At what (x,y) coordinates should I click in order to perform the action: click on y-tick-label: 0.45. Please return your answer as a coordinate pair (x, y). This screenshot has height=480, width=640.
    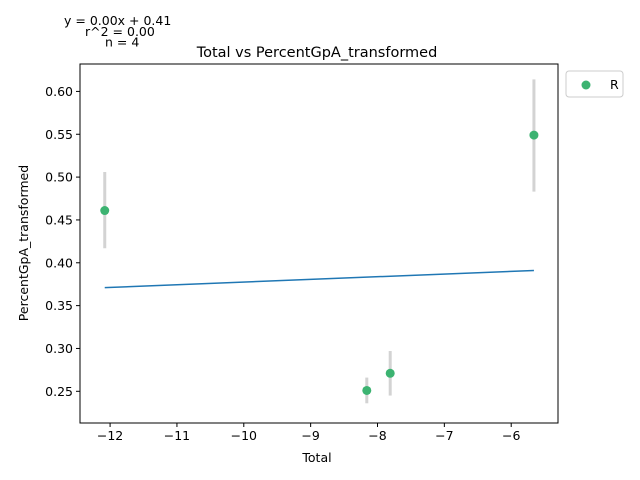
    Looking at the image, I should click on (59, 219).